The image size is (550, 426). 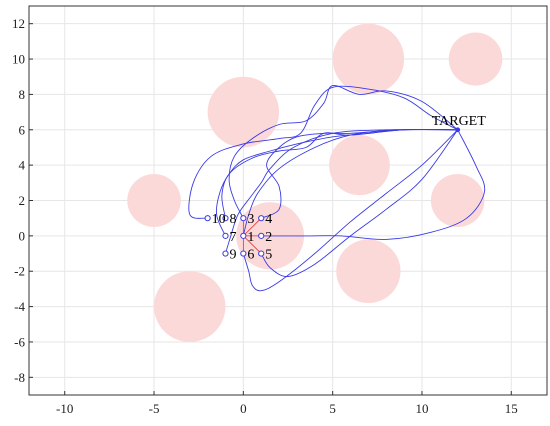 I want to click on x-tick-label: 10, so click(x=421, y=408).